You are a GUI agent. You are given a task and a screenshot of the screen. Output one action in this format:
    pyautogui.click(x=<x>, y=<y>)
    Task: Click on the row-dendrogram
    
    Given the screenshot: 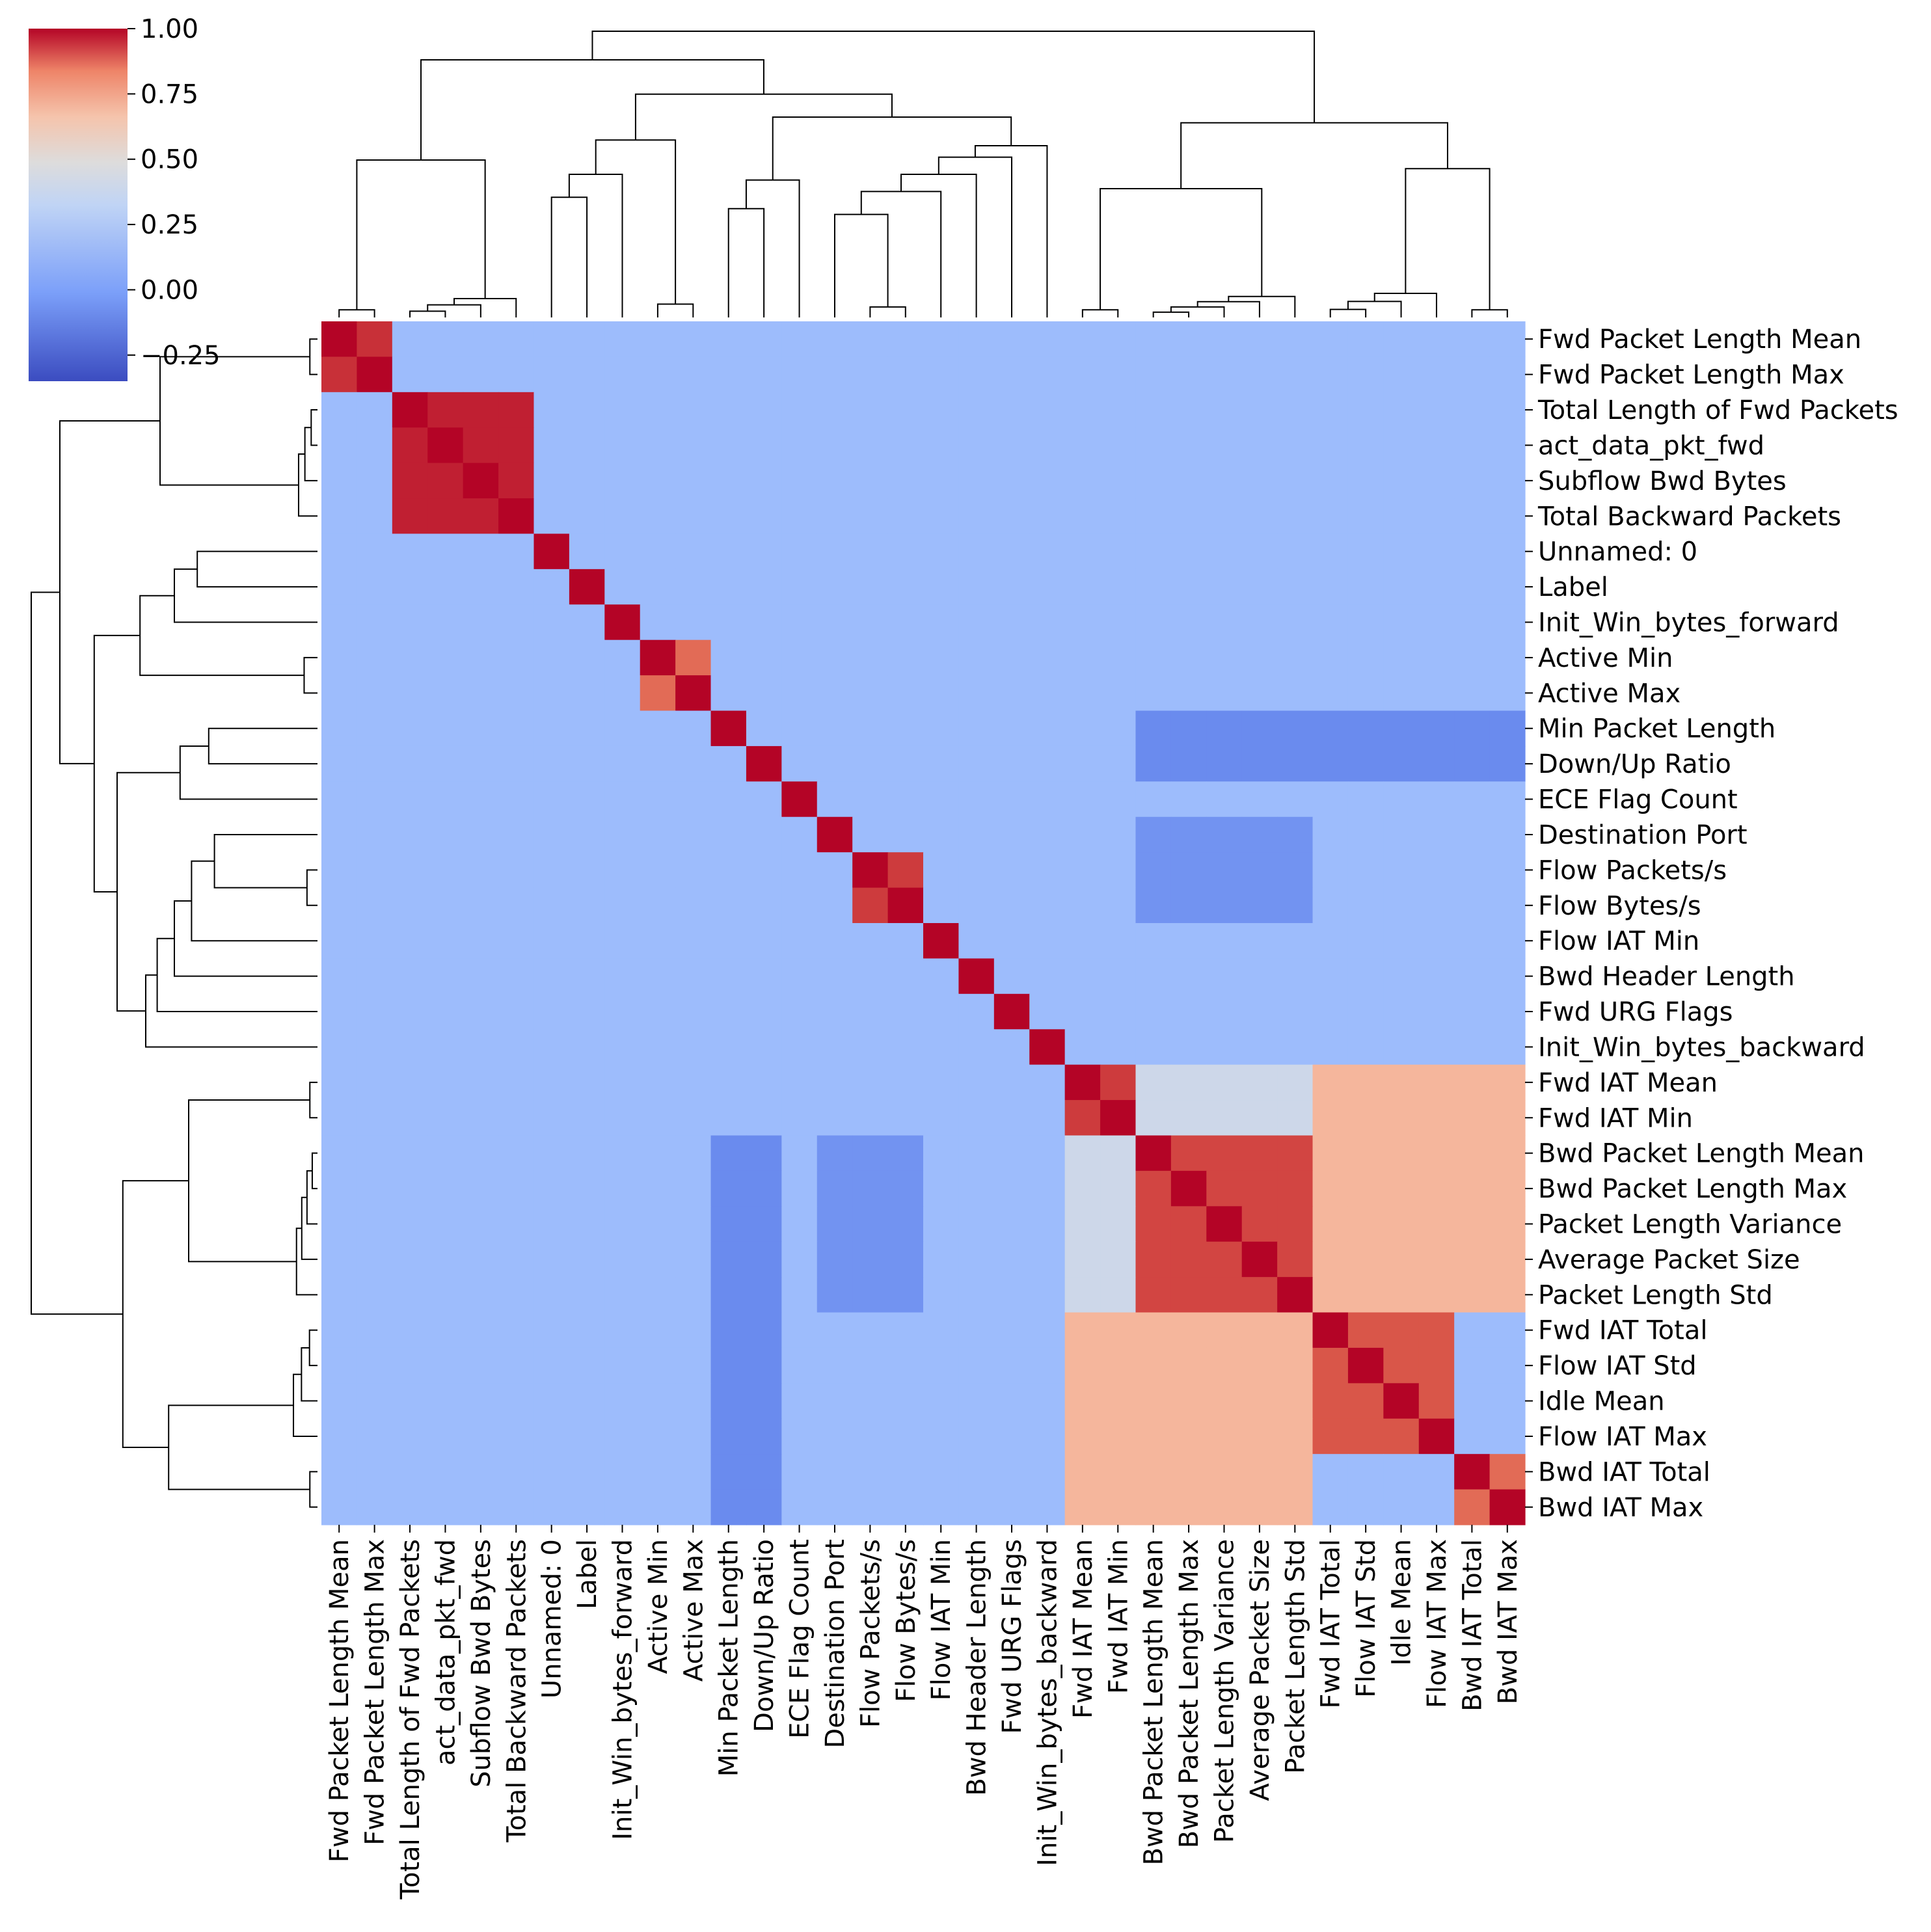 What is the action you would take?
    pyautogui.click(x=174, y=923)
    